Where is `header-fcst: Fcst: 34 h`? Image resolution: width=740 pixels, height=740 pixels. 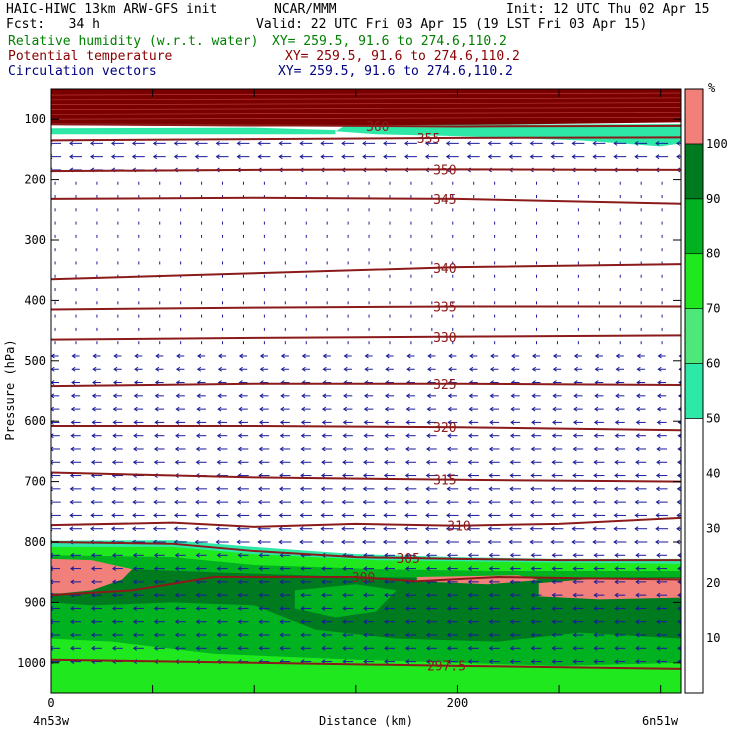 header-fcst: Fcst: 34 h is located at coordinates (53, 24).